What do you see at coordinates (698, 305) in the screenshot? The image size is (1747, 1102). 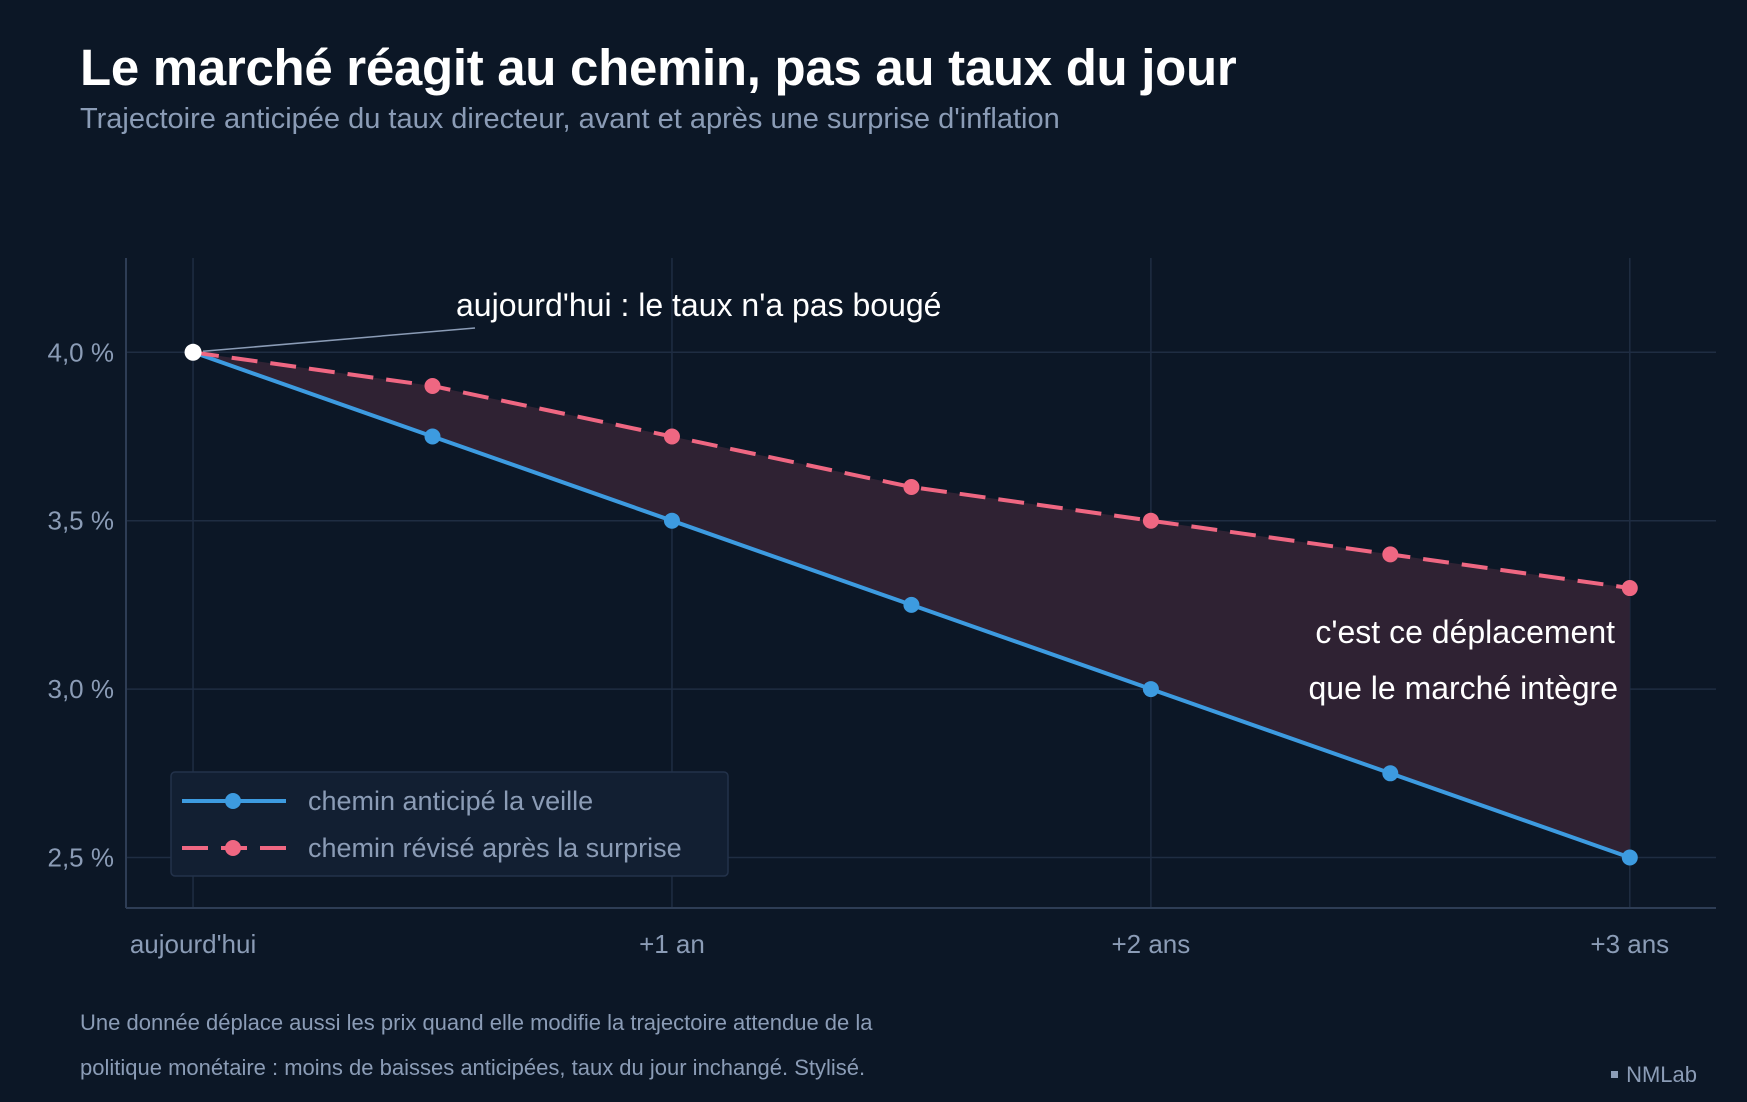 I see `annotation-today: aujourd'hui : le taux n'a pas bougé` at bounding box center [698, 305].